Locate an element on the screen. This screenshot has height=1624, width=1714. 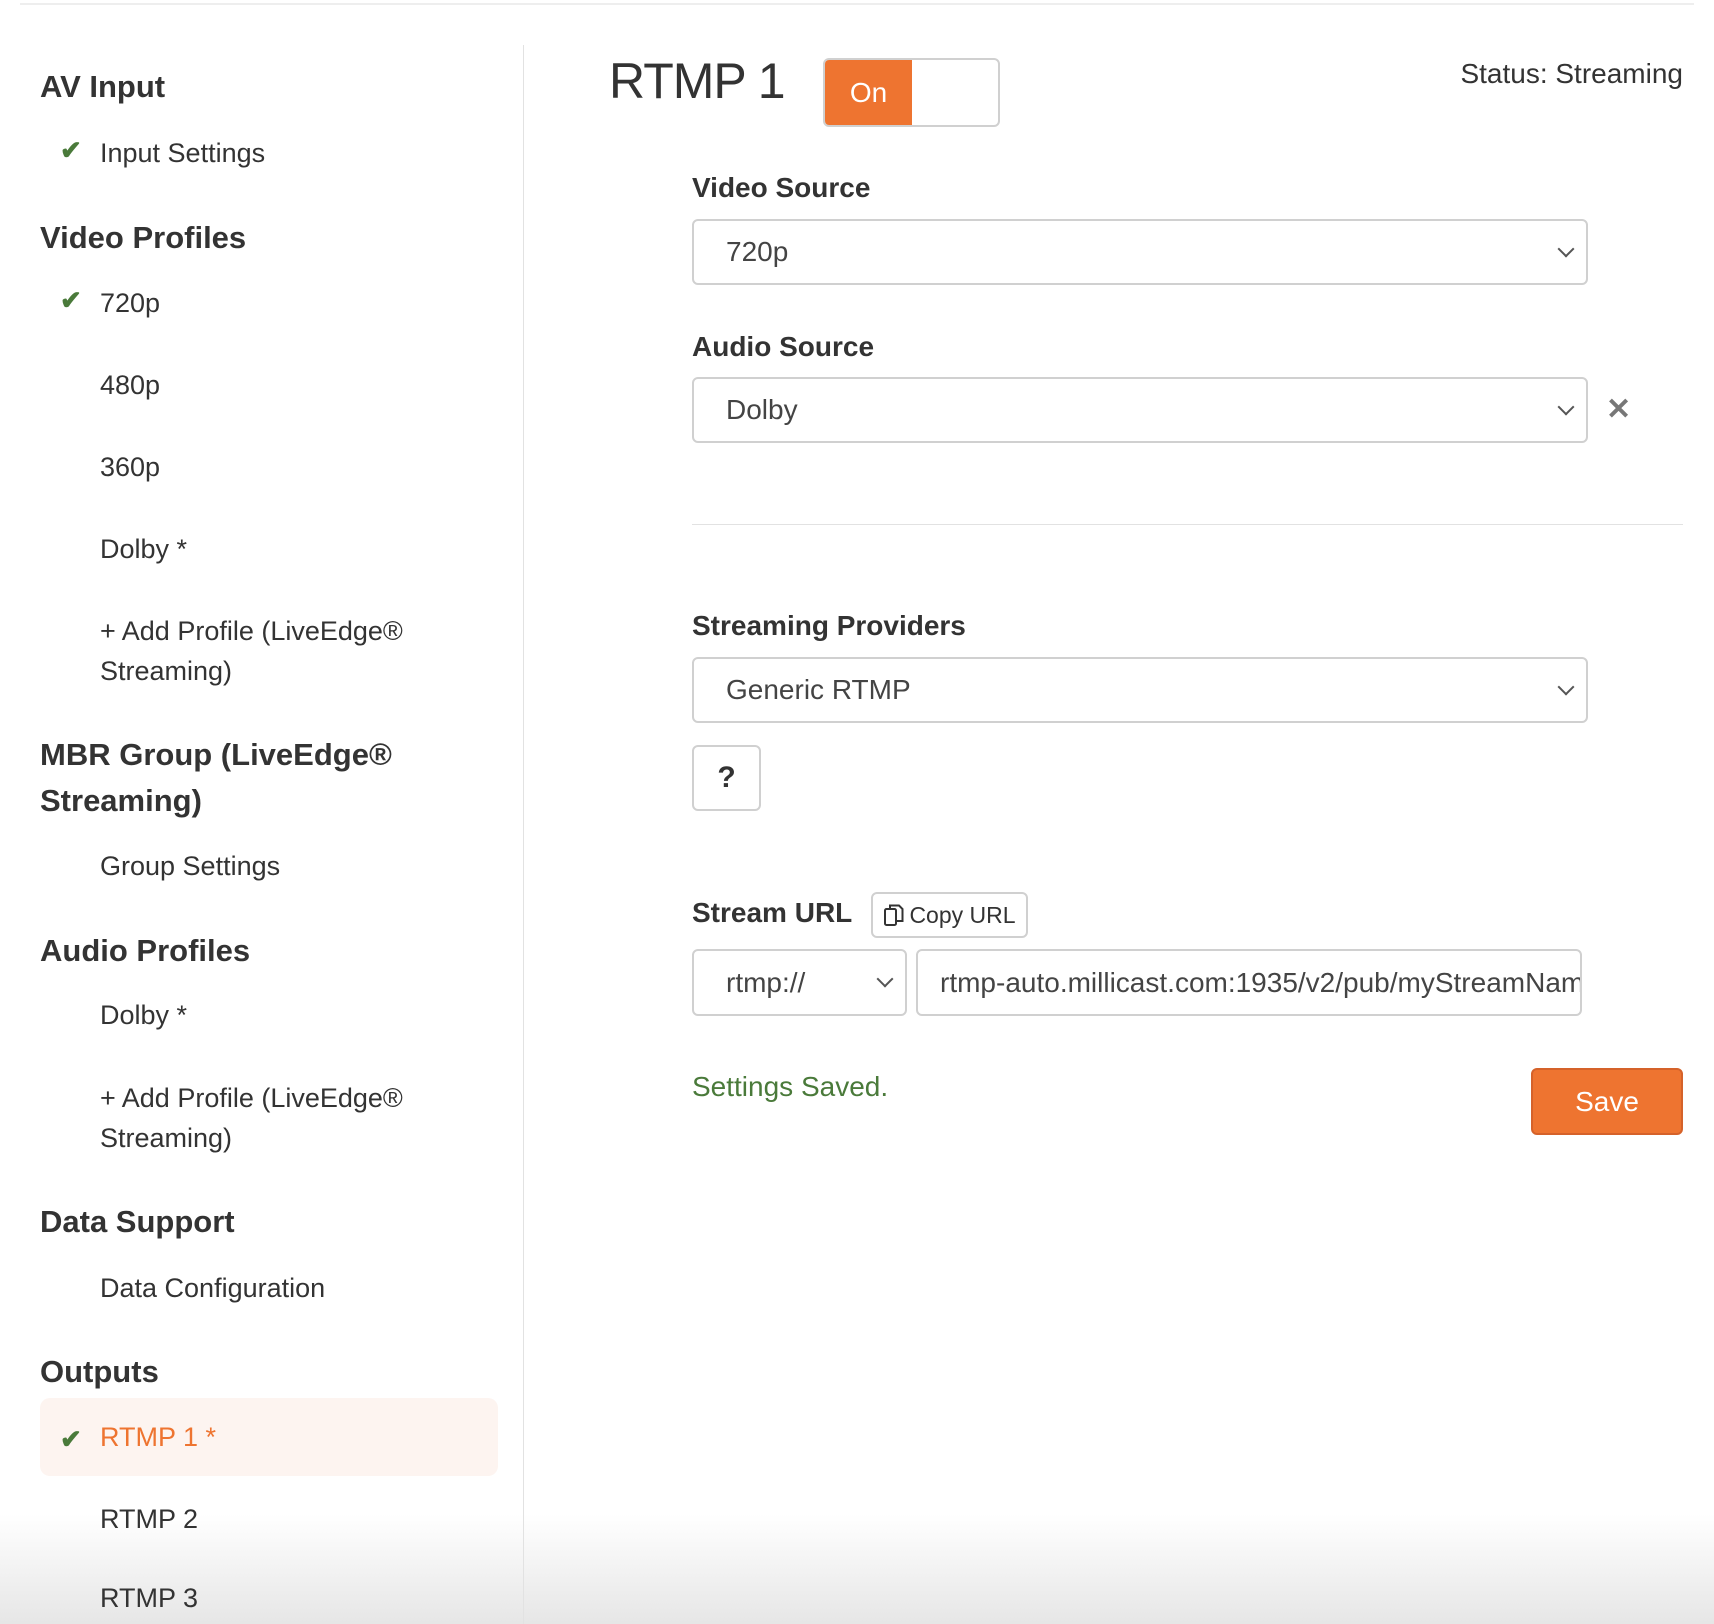
section-heading-audio-profiles: Audio Profiles is located at coordinates (145, 950).